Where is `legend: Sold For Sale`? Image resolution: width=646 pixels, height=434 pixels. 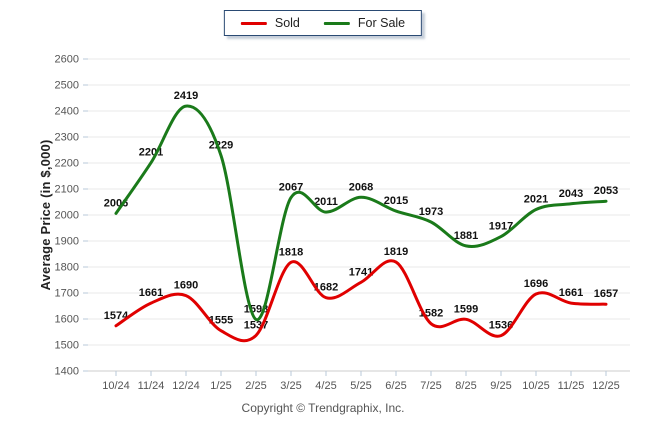 legend: Sold For Sale is located at coordinates (323, 23).